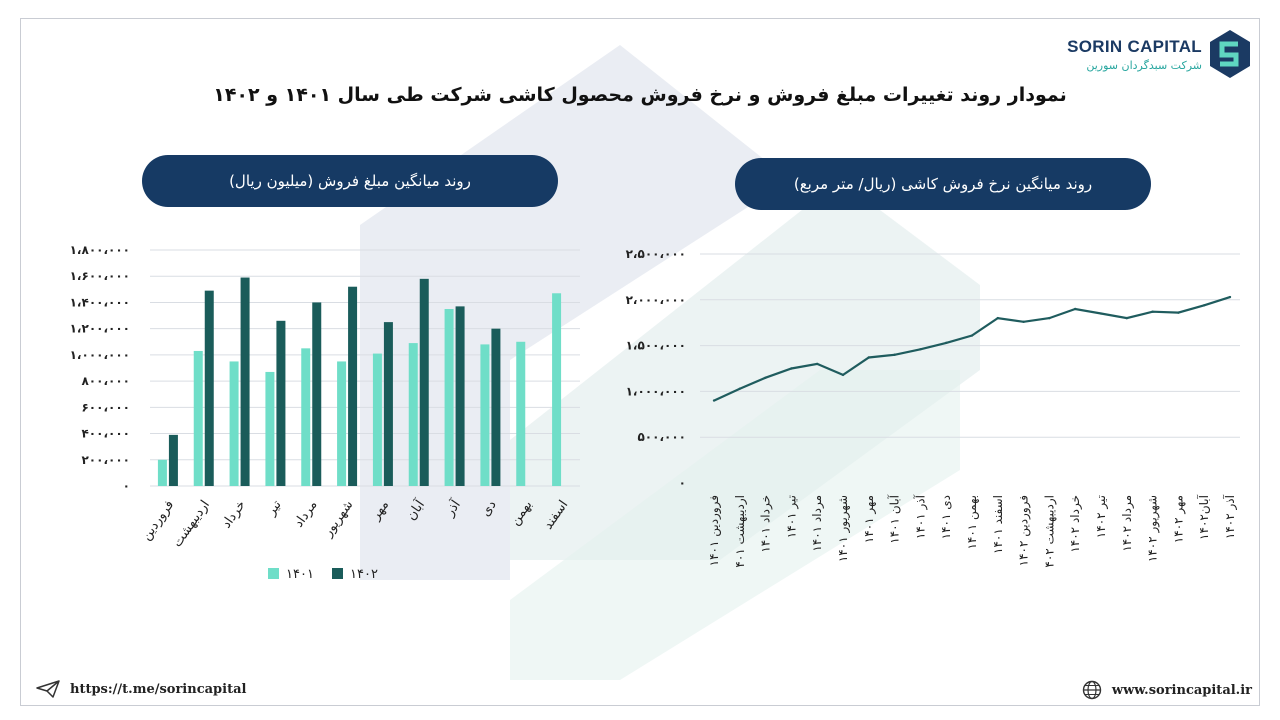 The height and width of the screenshot is (720, 1280). Describe the element at coordinates (1024, 530) in the screenshot. I see `line-x-tick-label: فروردین ۱۴۰۲` at that location.